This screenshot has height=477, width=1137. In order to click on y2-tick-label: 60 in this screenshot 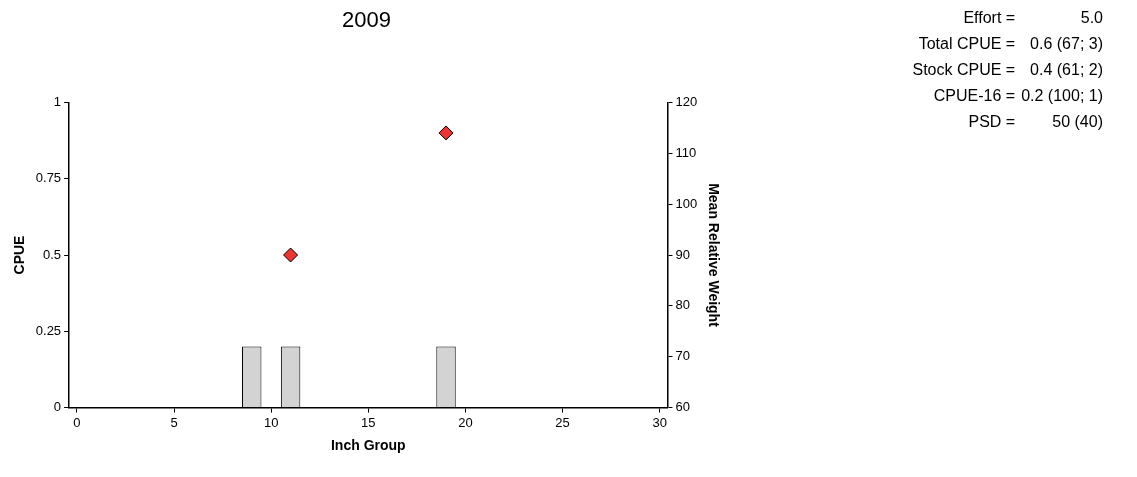, I will do `click(682, 407)`.